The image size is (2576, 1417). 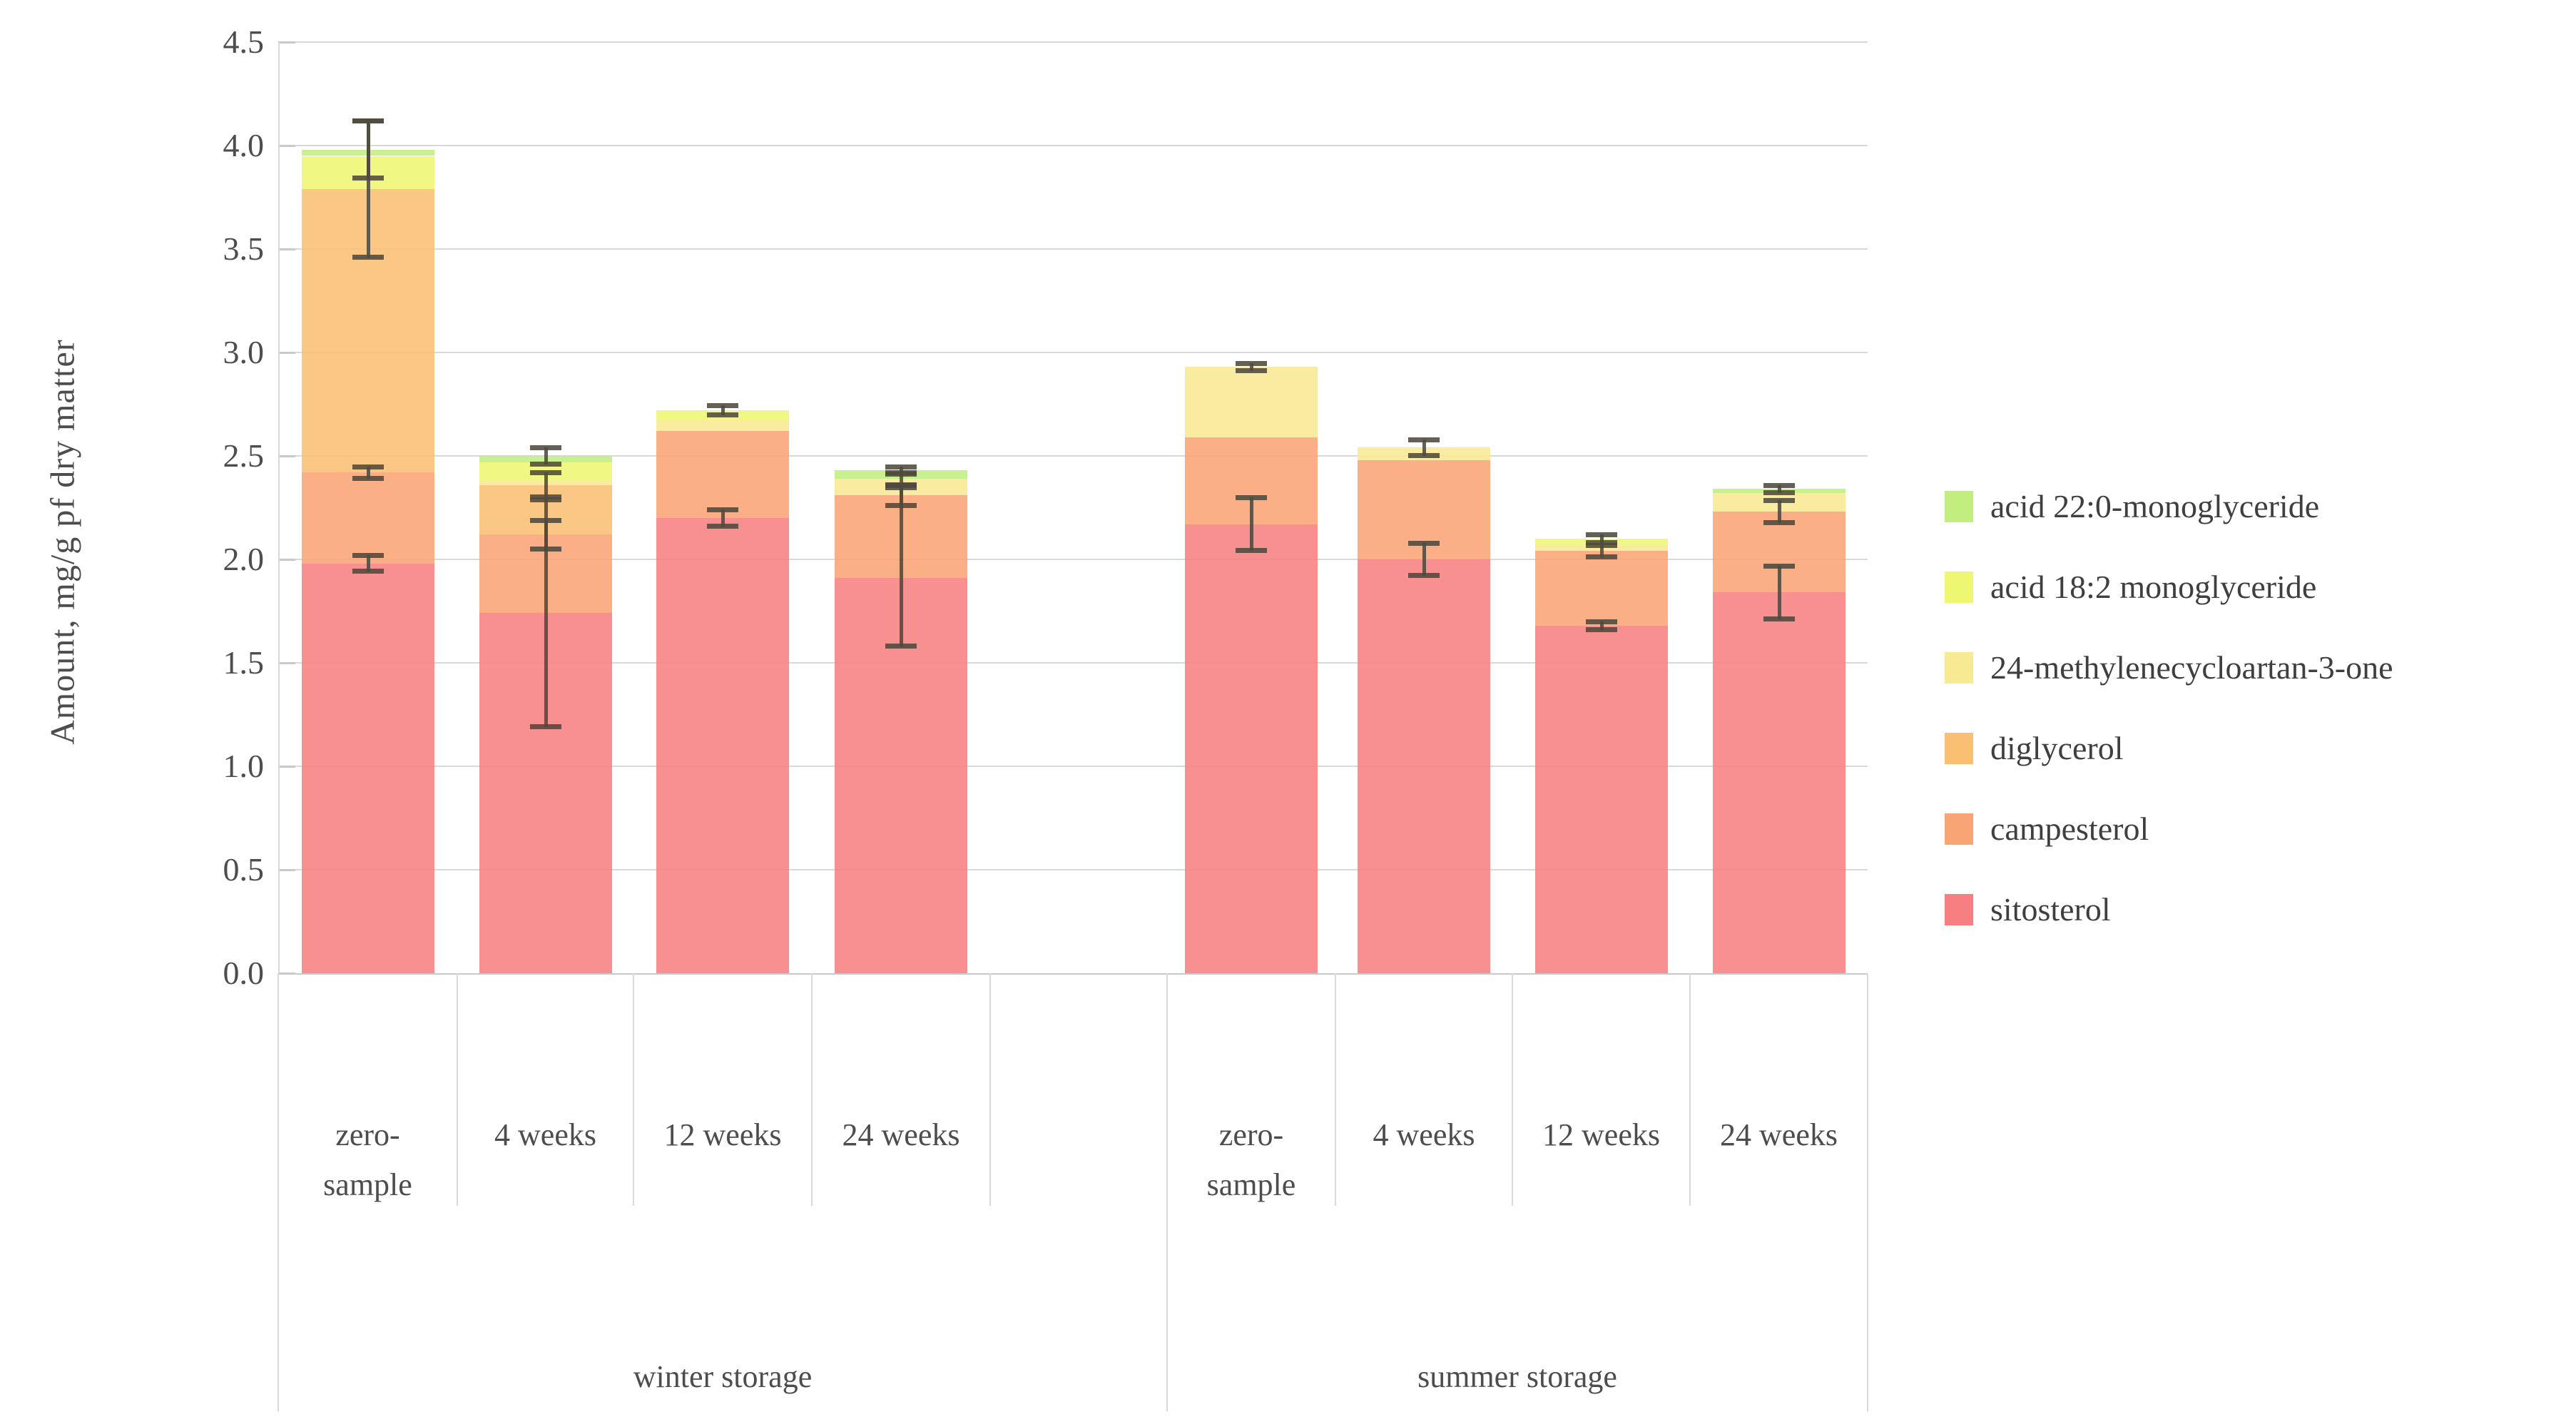 What do you see at coordinates (1959, 909) in the screenshot?
I see `legend-swatch-sitosterol` at bounding box center [1959, 909].